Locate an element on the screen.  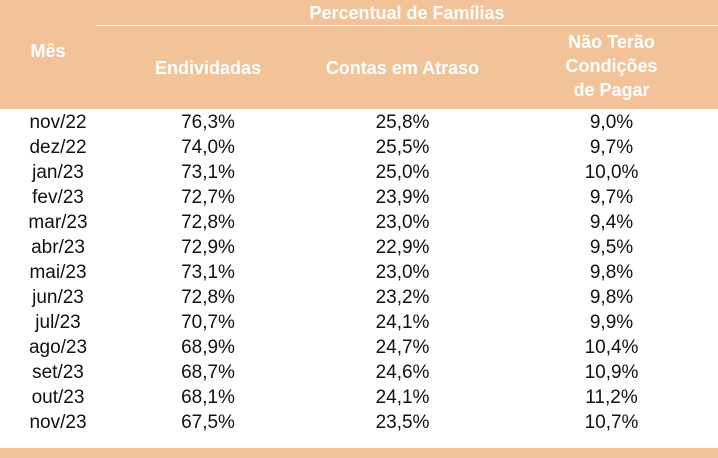
table-row: nov/23 67,5% 23,5% 10,7% is located at coordinates (359, 422).